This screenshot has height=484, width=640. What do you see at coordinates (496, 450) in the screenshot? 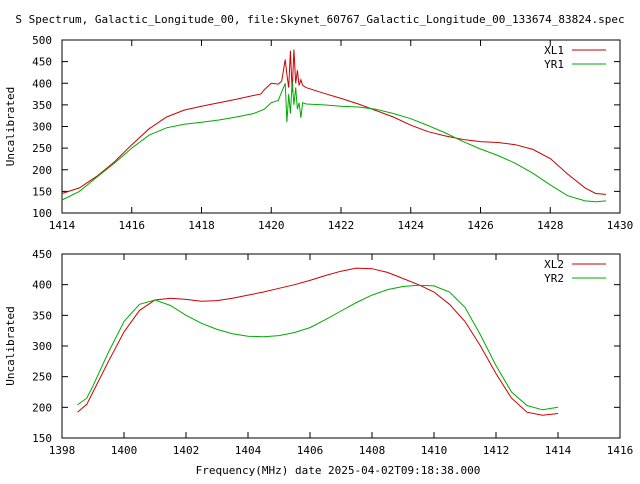
I see `x-tick-label: 1412` at bounding box center [496, 450].